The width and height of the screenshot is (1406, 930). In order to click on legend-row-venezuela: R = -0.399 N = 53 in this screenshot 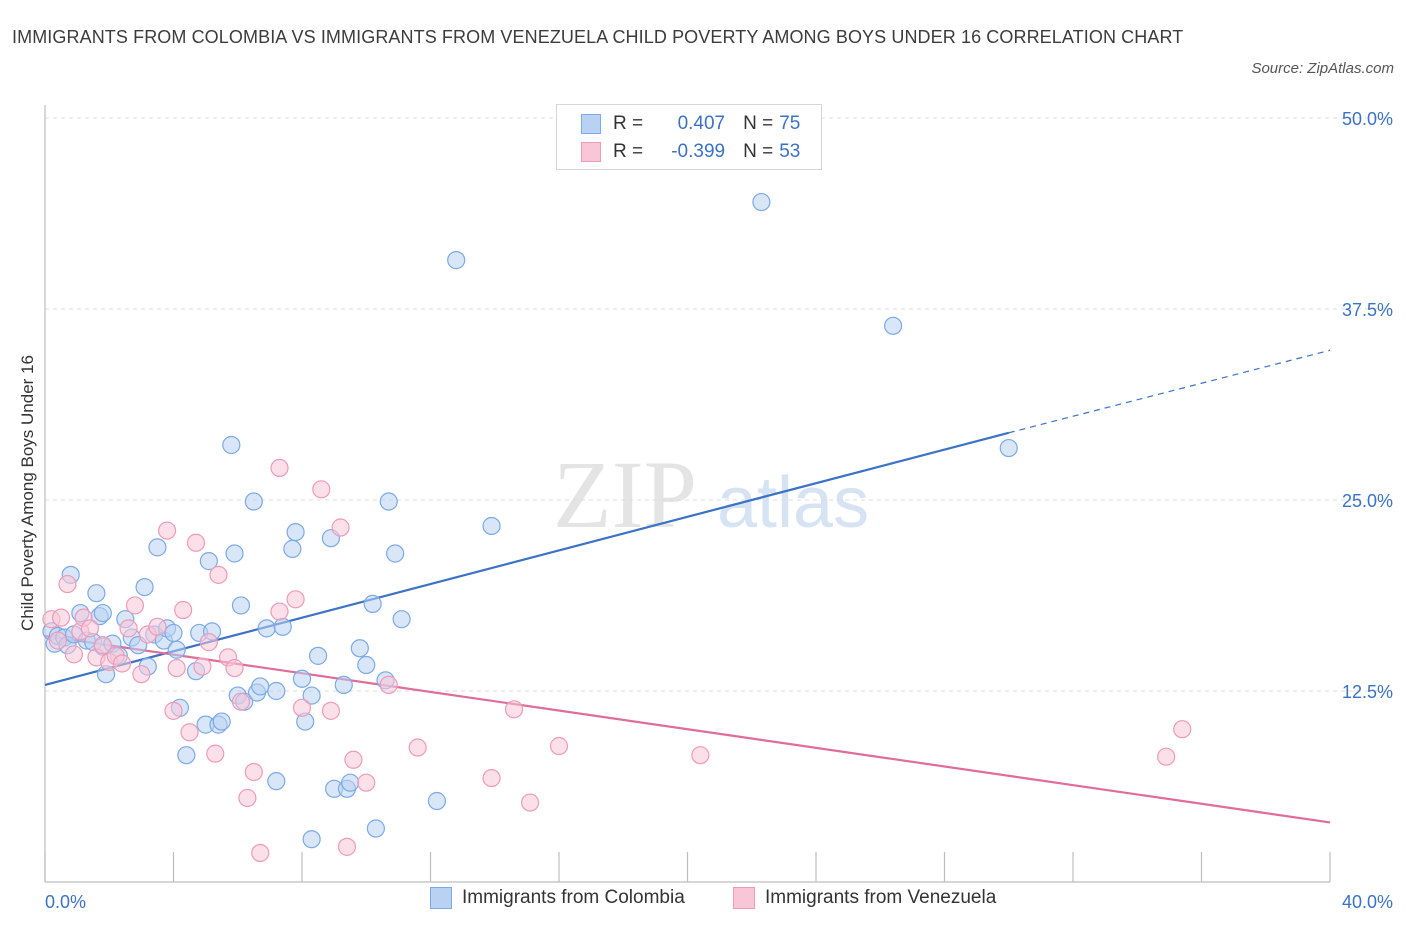, I will do `click(678, 152)`.